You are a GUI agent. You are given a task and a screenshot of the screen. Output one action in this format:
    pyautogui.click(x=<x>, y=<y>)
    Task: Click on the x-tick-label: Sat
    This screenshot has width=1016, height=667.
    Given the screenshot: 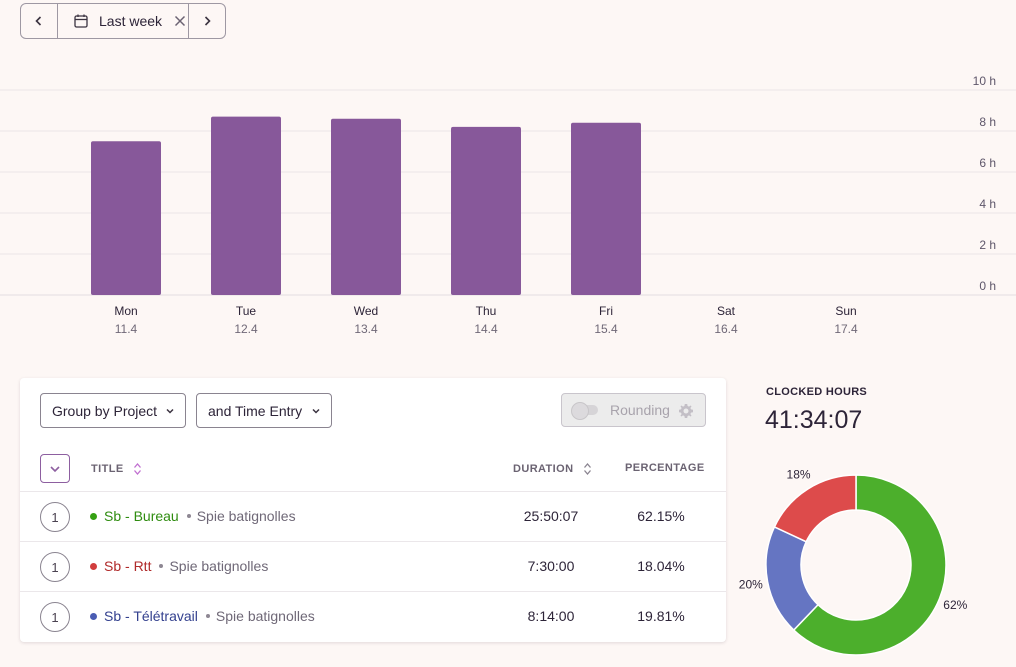 What is the action you would take?
    pyautogui.click(x=726, y=311)
    